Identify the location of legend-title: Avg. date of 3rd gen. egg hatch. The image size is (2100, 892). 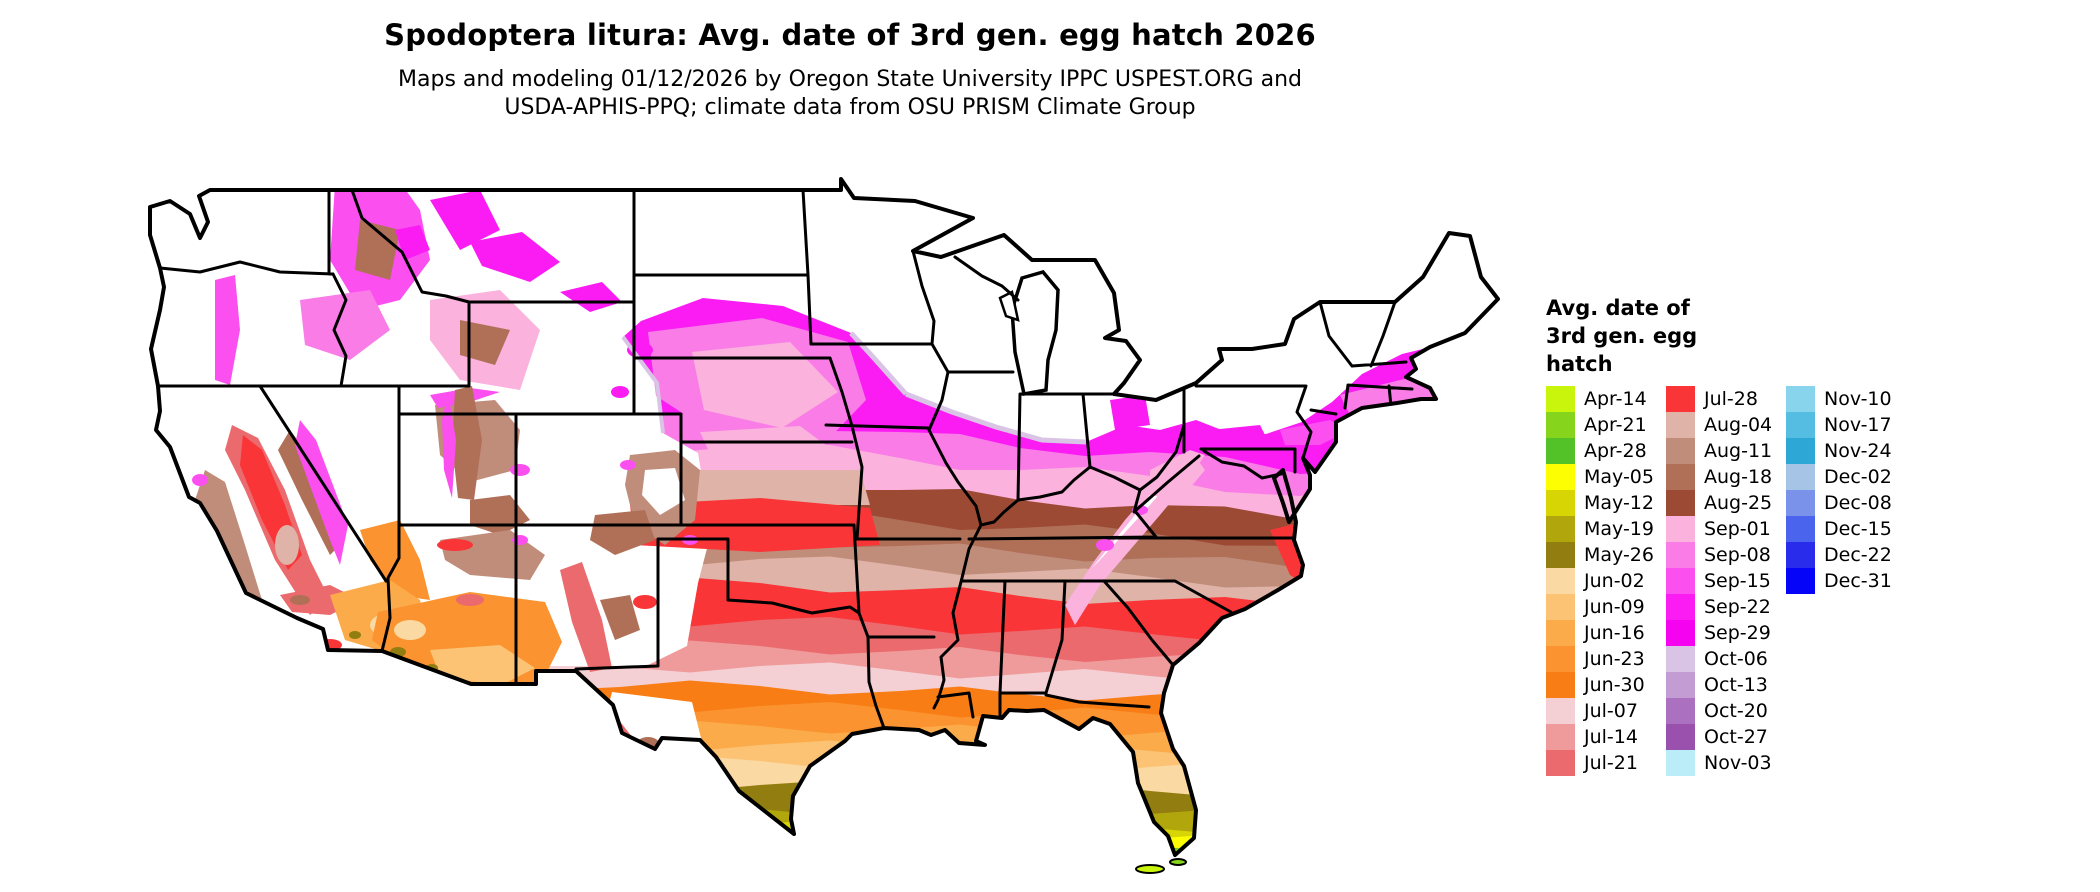
(1816, 336).